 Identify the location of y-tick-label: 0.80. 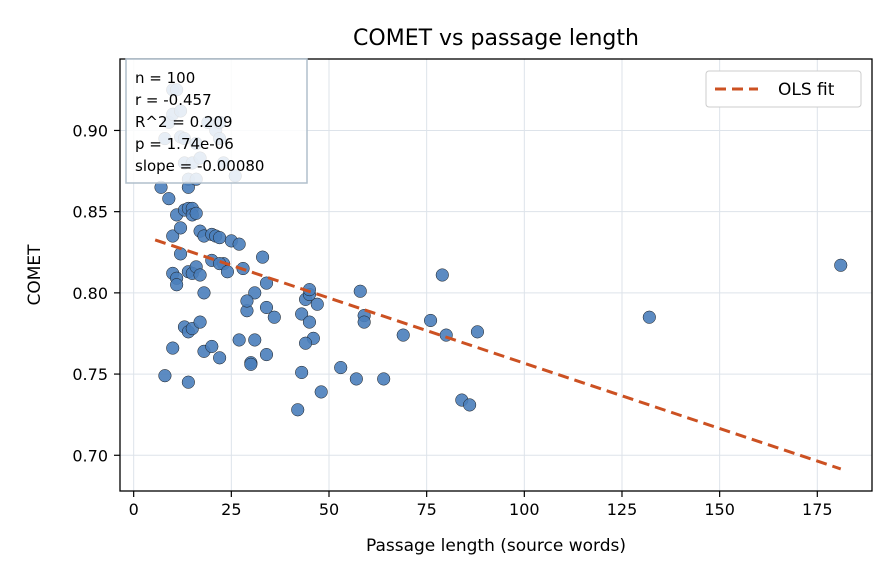
(90, 293).